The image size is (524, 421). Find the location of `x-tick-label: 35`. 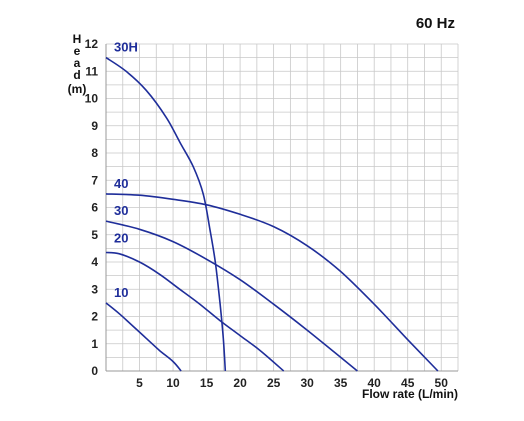

x-tick-label: 35 is located at coordinates (341, 383).